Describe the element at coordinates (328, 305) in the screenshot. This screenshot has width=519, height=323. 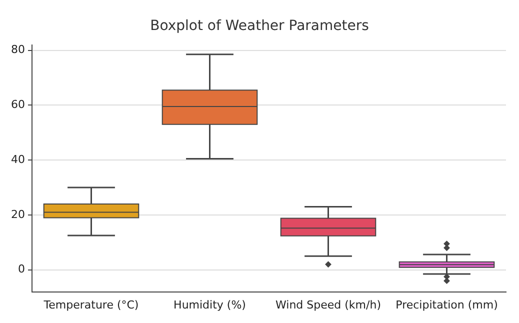
I see `x-tick-label: Wind Speed (km/h)` at that location.